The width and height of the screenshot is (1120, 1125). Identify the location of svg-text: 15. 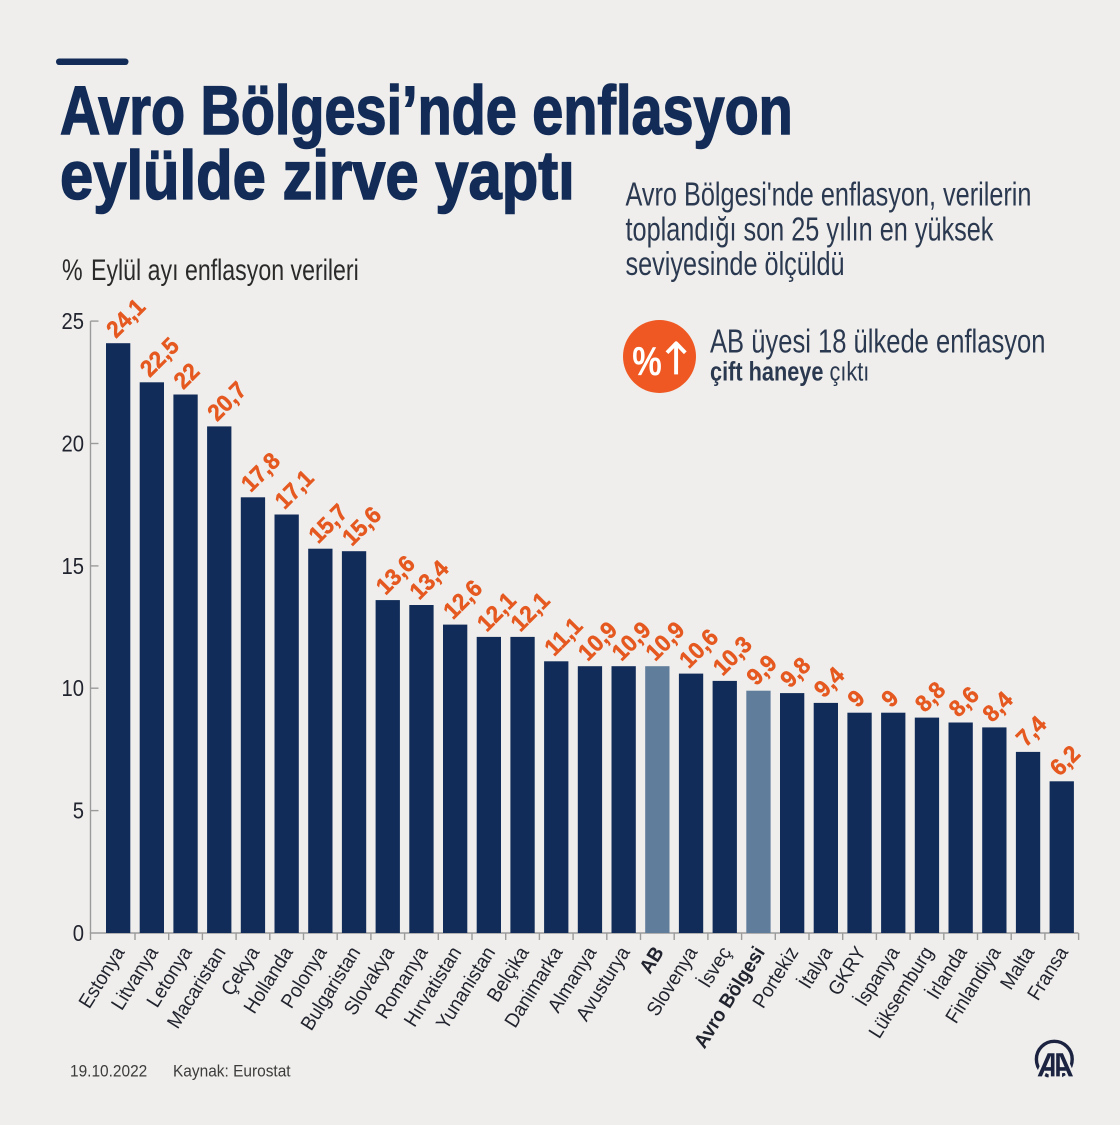
(72, 566).